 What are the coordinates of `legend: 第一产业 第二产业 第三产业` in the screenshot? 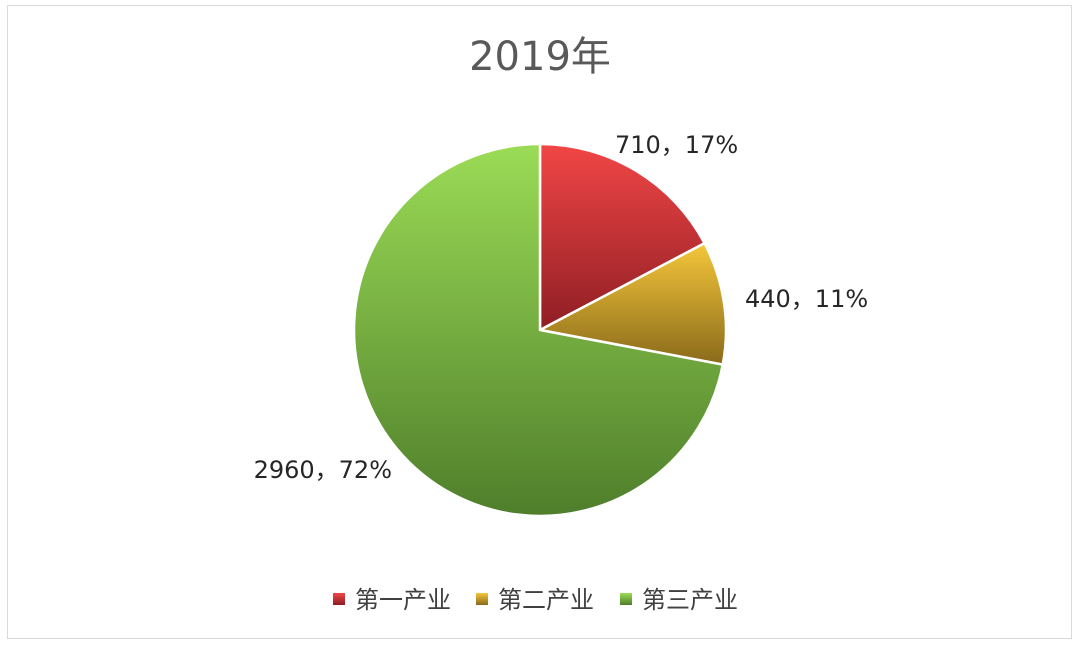 It's located at (535, 600).